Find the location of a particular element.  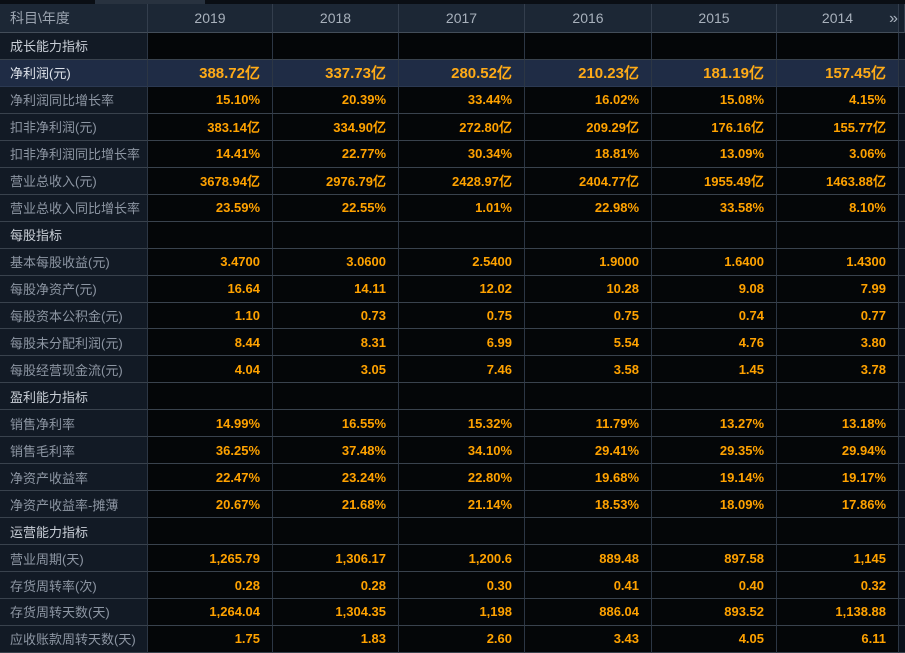

cell-value: 334.90亿 is located at coordinates (336, 127).